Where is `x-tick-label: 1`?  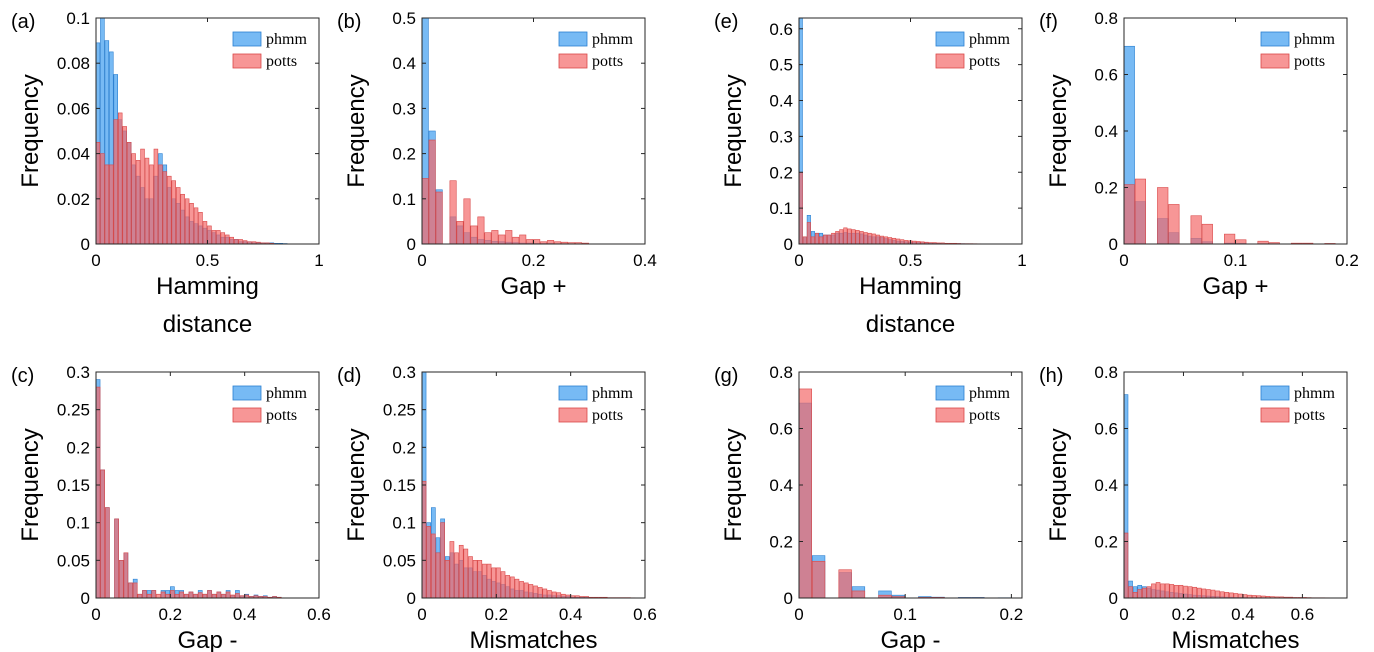
x-tick-label: 1 is located at coordinates (318, 260).